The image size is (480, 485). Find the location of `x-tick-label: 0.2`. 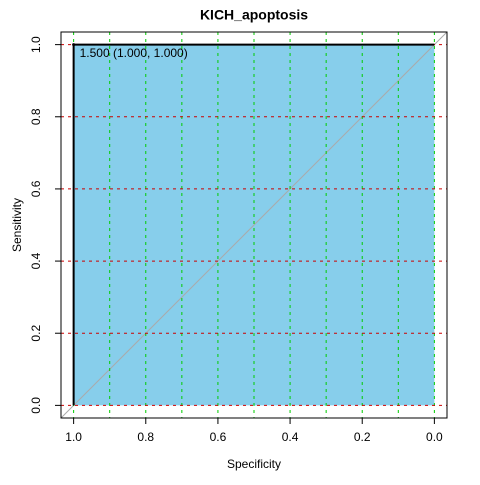

x-tick-label: 0.2 is located at coordinates (362, 437).